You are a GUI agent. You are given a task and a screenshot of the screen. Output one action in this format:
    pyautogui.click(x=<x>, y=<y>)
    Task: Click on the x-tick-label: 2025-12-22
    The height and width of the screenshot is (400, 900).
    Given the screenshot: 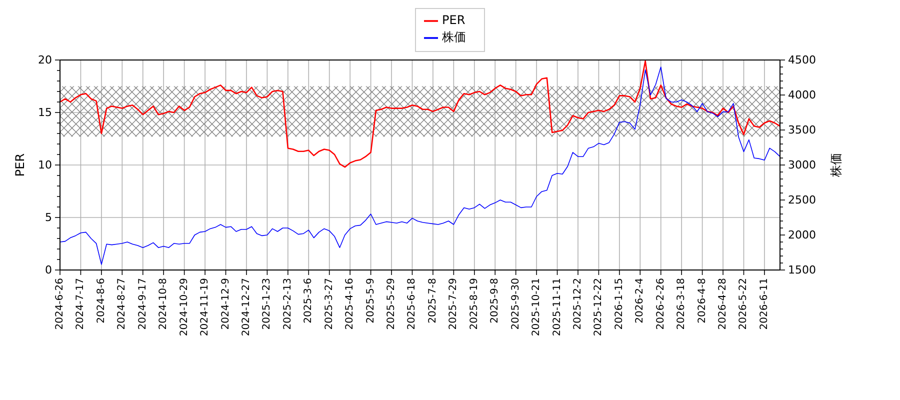 What is the action you would take?
    pyautogui.click(x=598, y=307)
    